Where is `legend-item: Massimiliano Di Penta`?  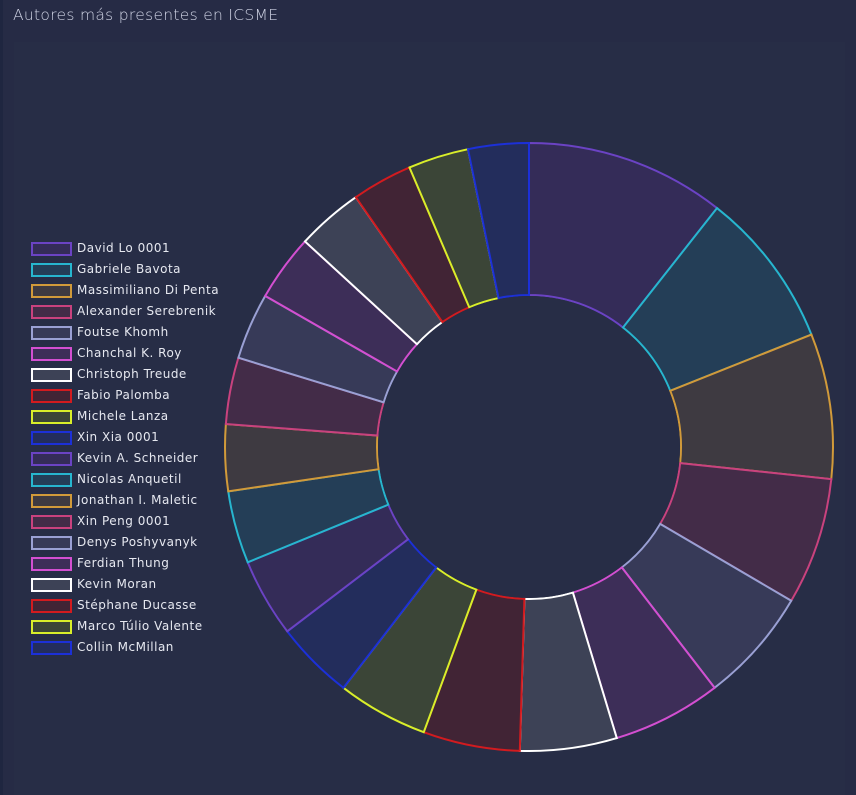
legend-item: Massimiliano Di Penta is located at coordinates (129, 293).